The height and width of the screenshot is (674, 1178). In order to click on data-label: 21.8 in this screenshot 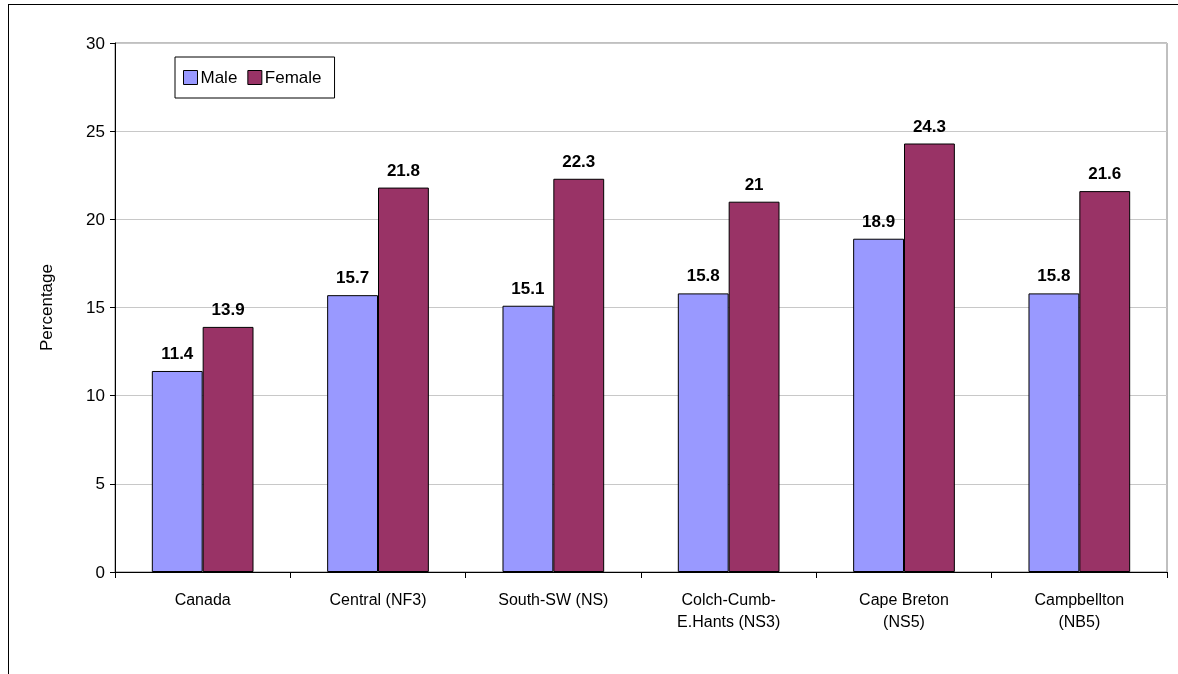, I will do `click(403, 170)`.